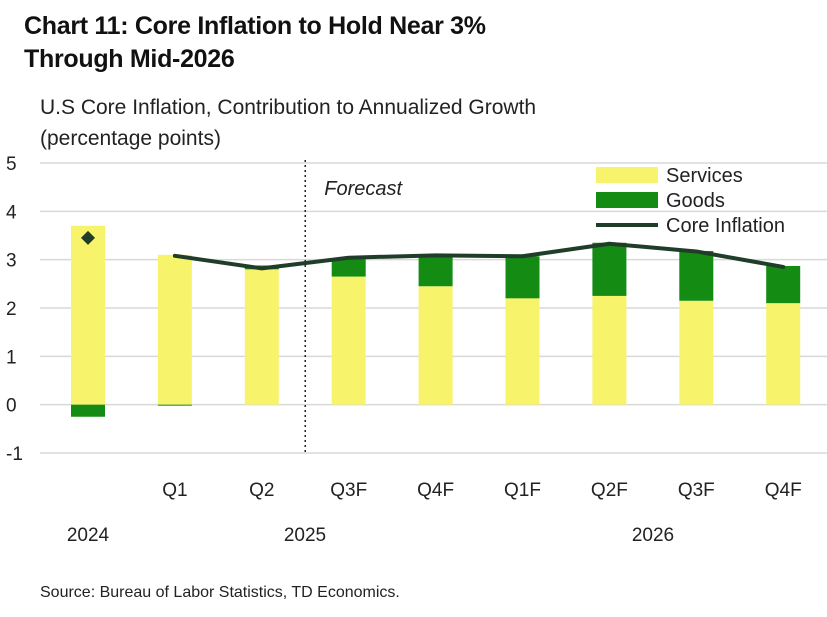 This screenshot has height=617, width=827. What do you see at coordinates (11, 261) in the screenshot?
I see `y-tick-label: 3` at bounding box center [11, 261].